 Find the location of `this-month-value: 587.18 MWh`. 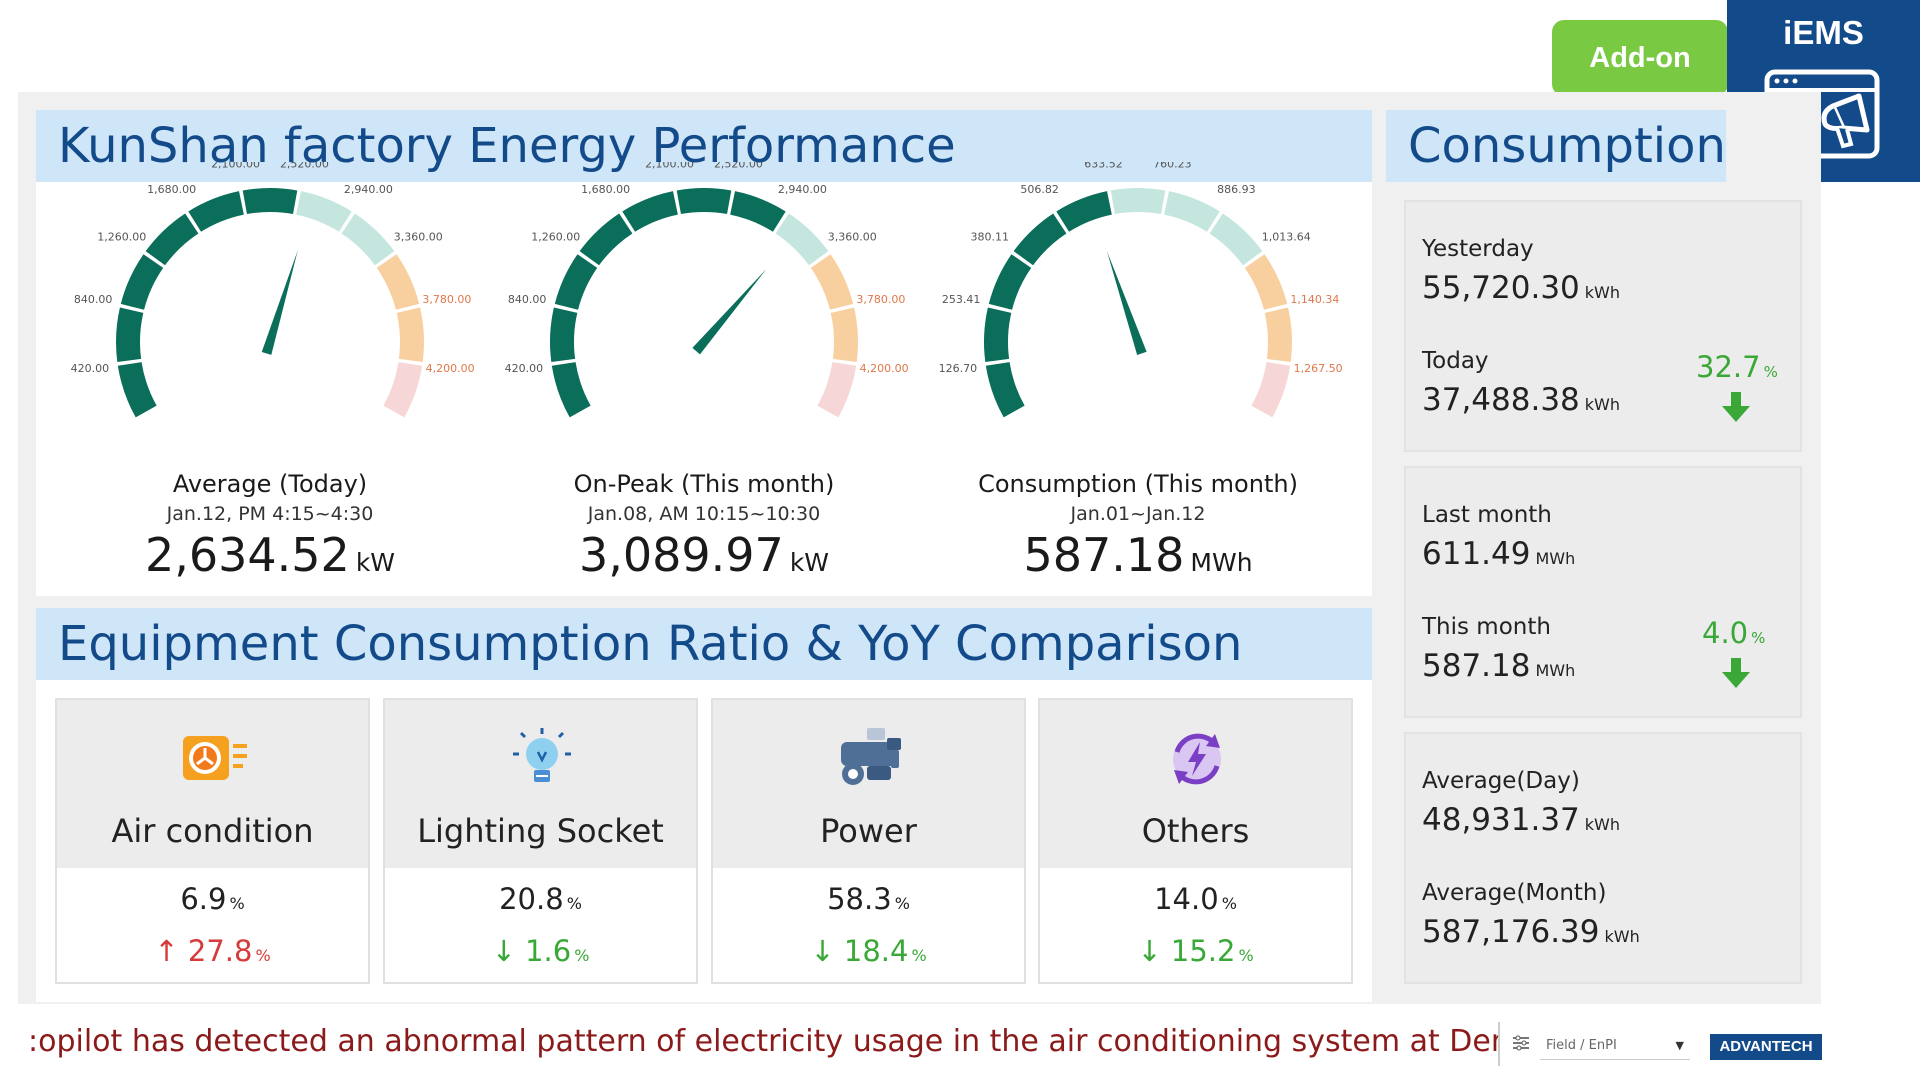

this-month-value: 587.18 MWh is located at coordinates (1499, 666).